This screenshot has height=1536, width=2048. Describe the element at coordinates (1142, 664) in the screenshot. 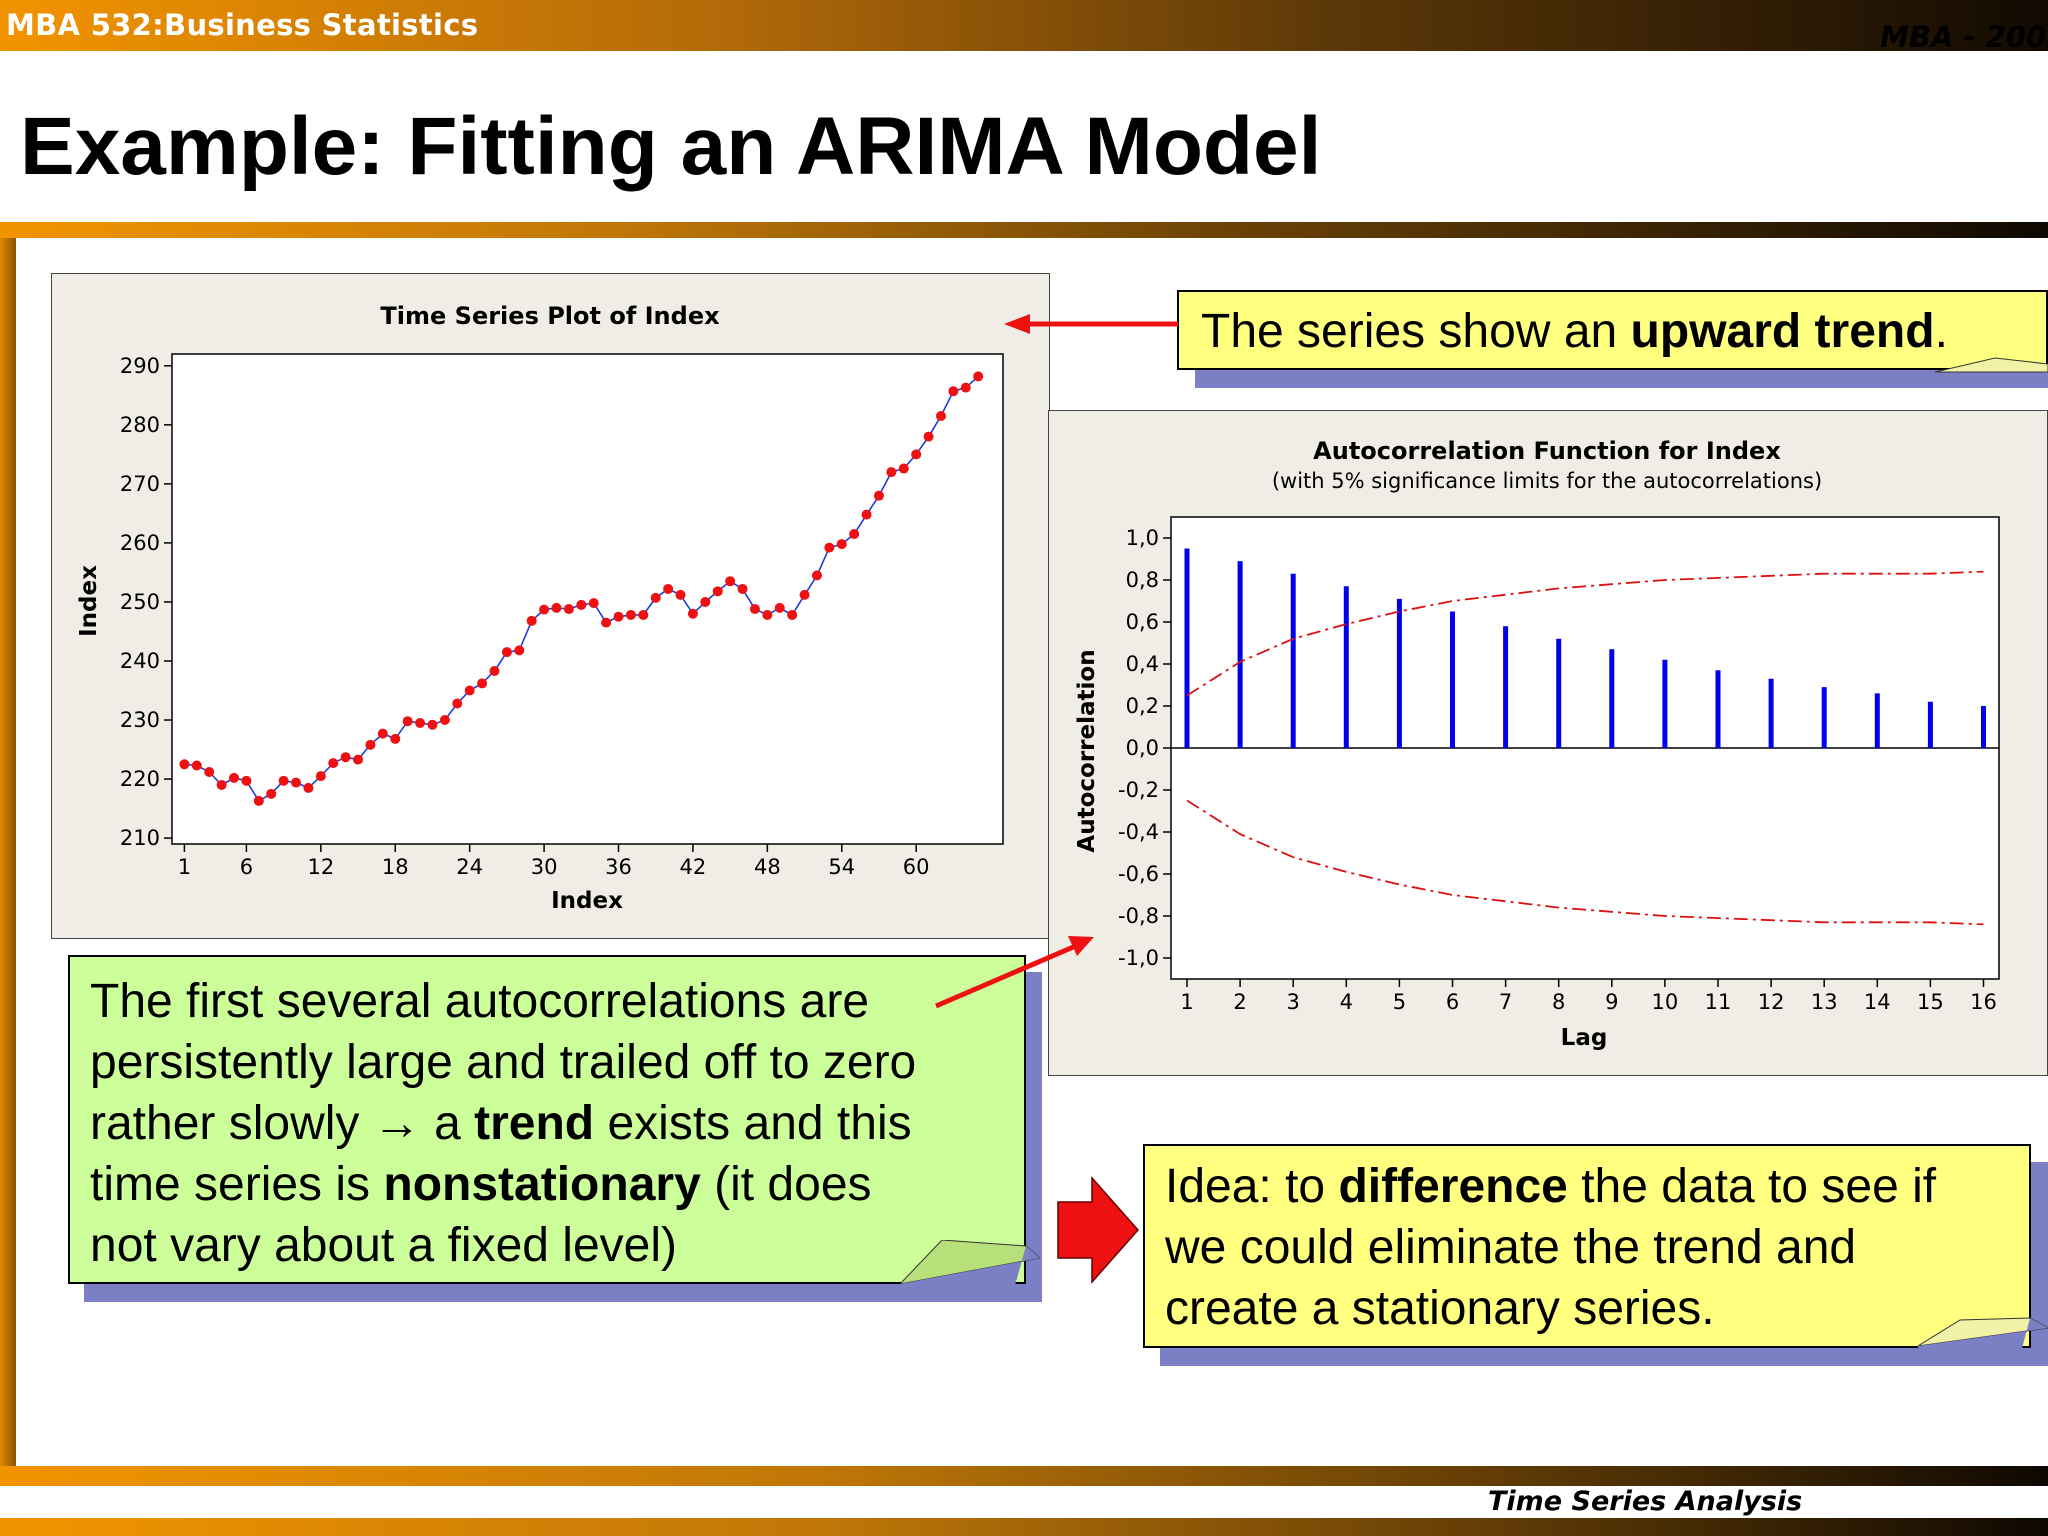

I see `y-tick-label: 0,4` at that location.